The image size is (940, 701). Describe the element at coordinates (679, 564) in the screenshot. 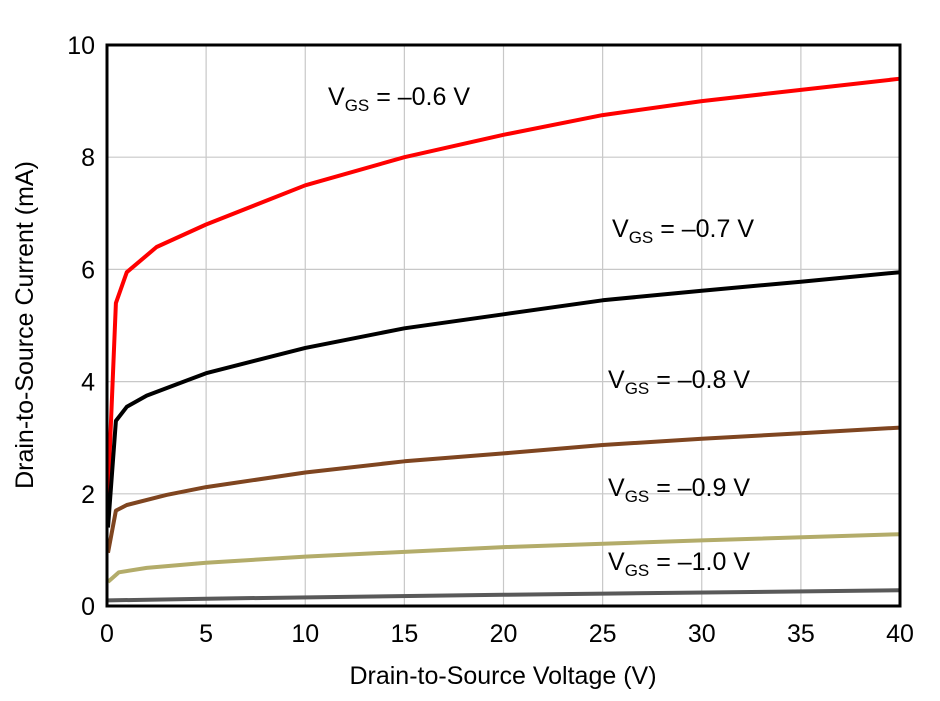

I see `series-label: VGS = –1.0 V` at that location.